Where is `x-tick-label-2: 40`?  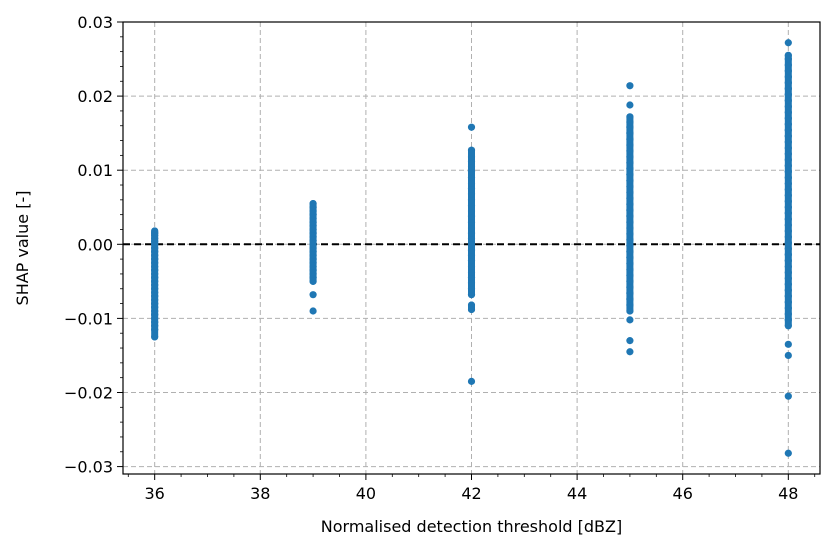
x-tick-label-2: 40 is located at coordinates (366, 493).